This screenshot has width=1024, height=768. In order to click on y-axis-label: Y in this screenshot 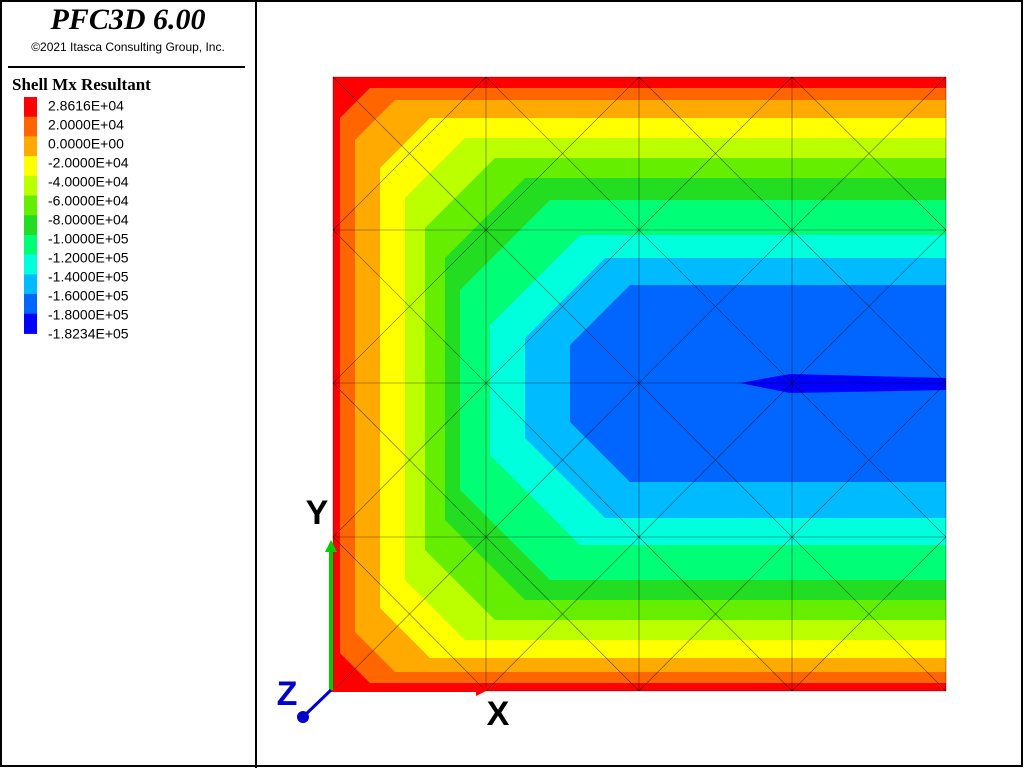, I will do `click(317, 513)`.